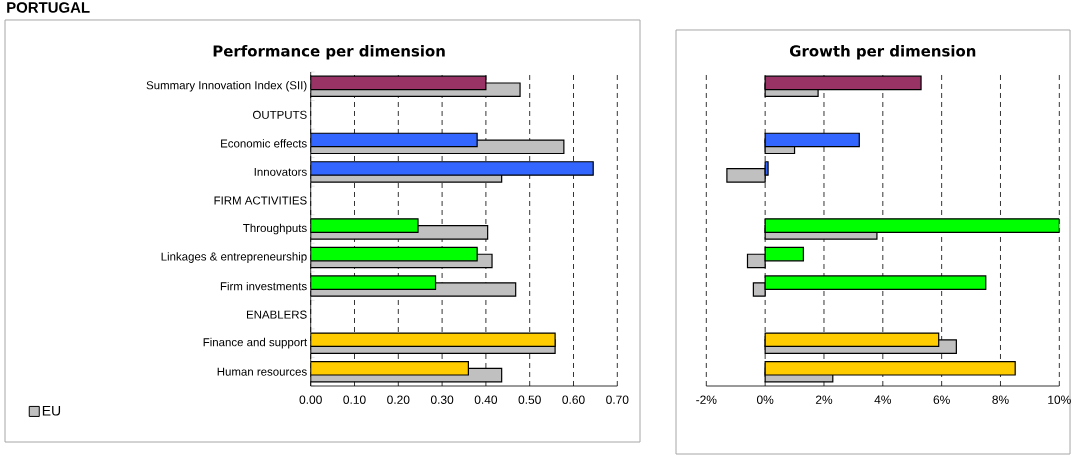 This screenshot has height=455, width=1076. What do you see at coordinates (329, 52) in the screenshot?
I see `chart-title: Performance per dimension` at bounding box center [329, 52].